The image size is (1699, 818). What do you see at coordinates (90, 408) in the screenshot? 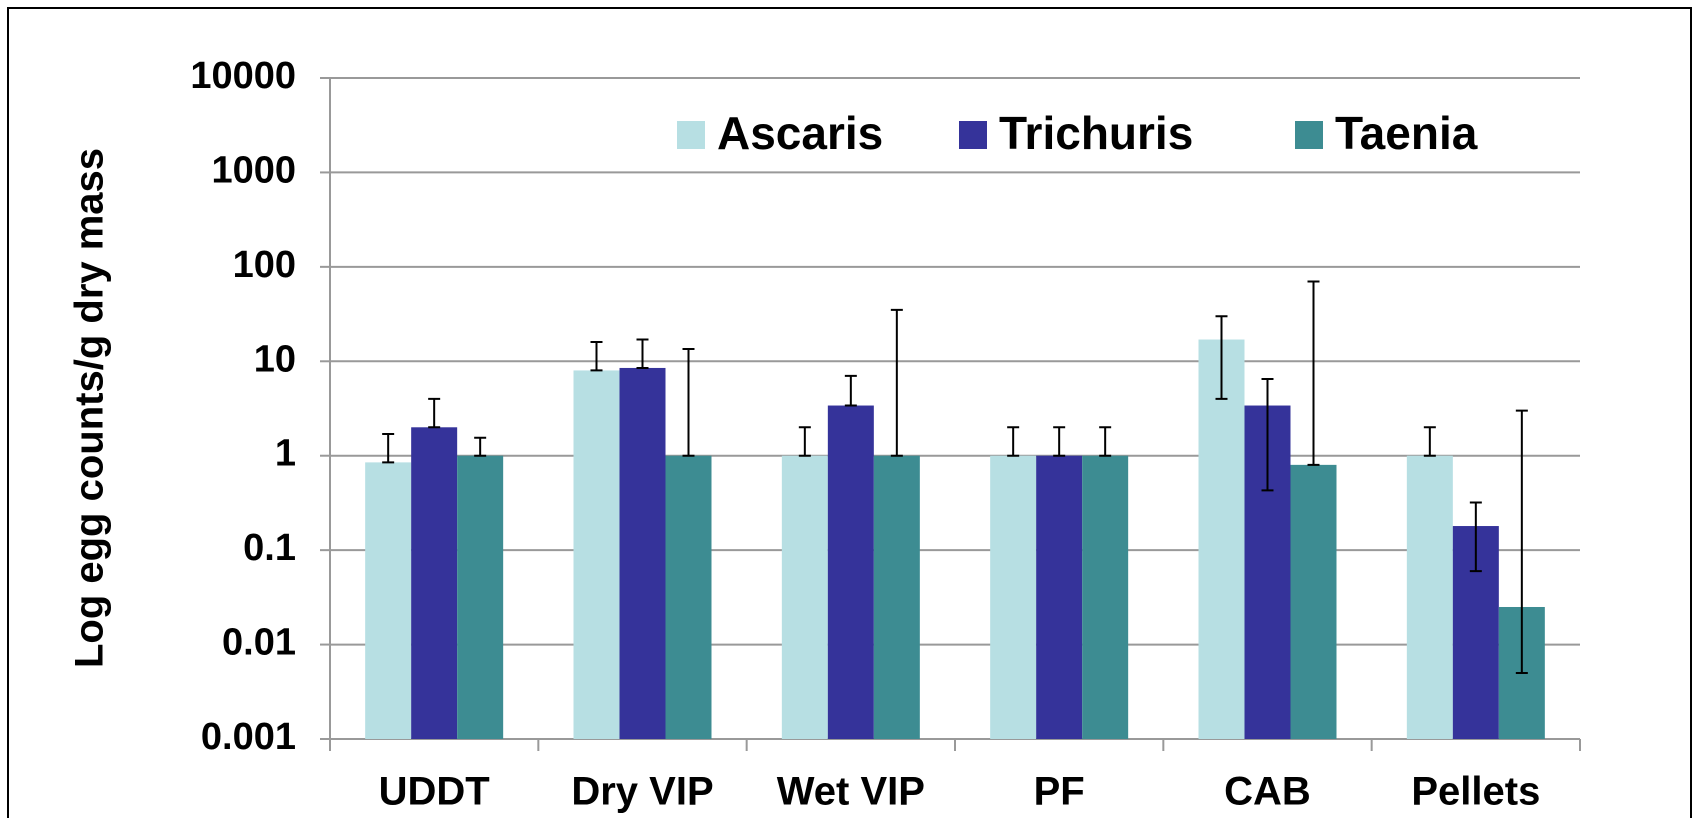
I see `y-axis-label: Log egg counts/g dry mass` at bounding box center [90, 408].